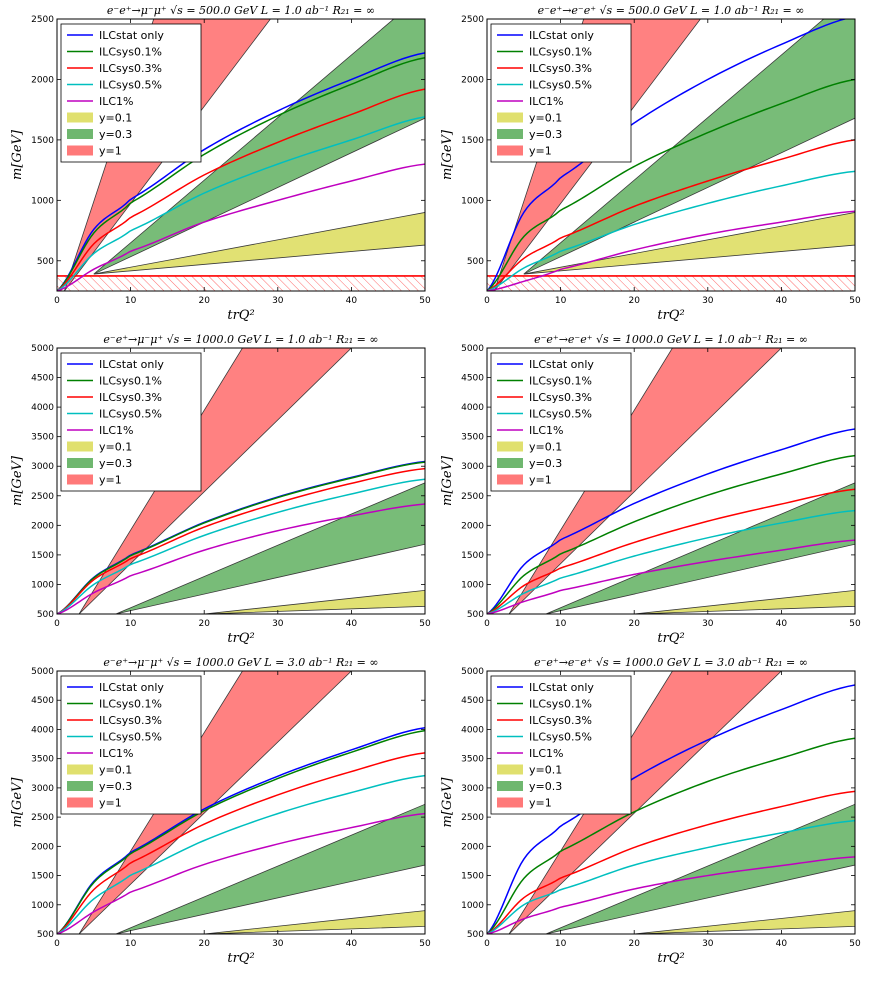 This screenshot has width=872, height=981. What do you see at coordinates (472, 730) in the screenshot?
I see `y-tick-label: 4000` at bounding box center [472, 730].